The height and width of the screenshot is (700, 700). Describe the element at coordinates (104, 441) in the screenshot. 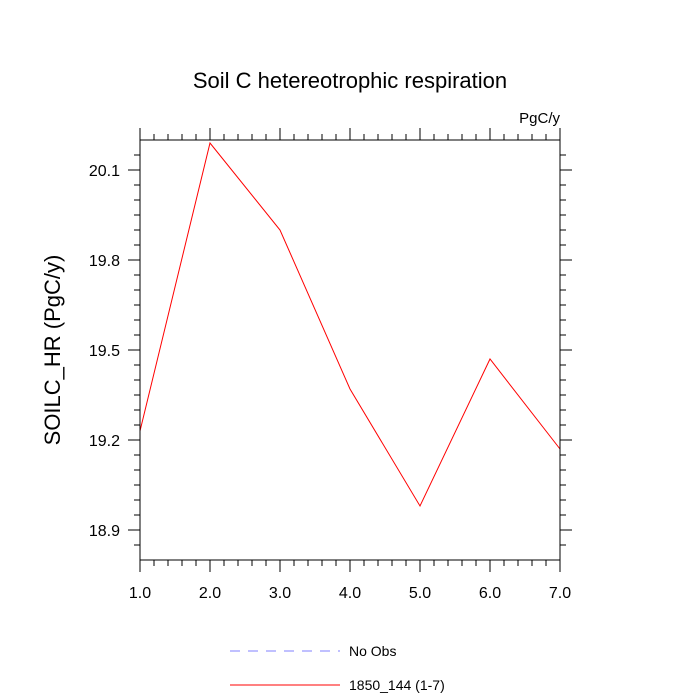

I see `y-tick-label: 19.2` at that location.